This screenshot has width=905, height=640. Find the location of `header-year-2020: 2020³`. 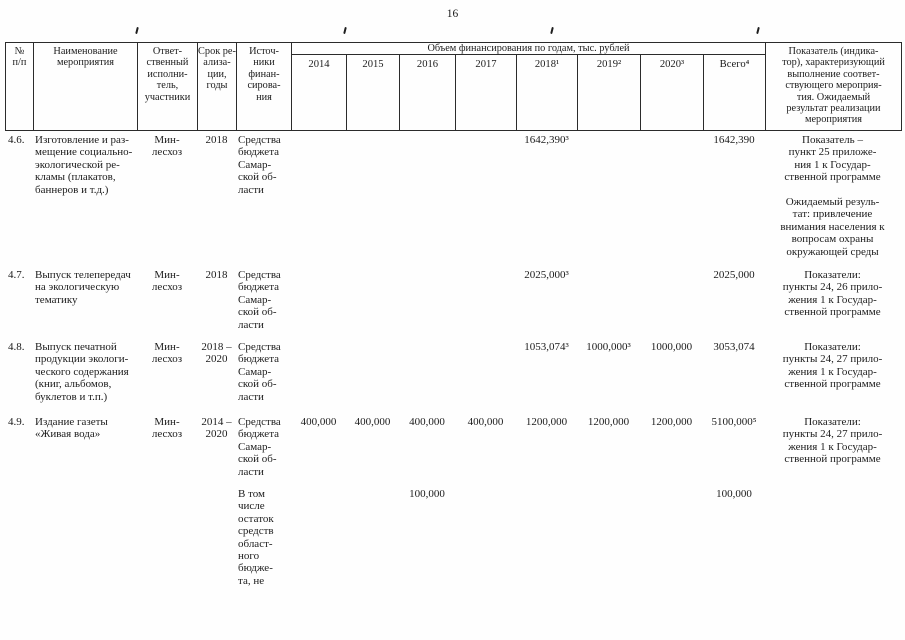

header-year-2020: 2020³ is located at coordinates (672, 92).